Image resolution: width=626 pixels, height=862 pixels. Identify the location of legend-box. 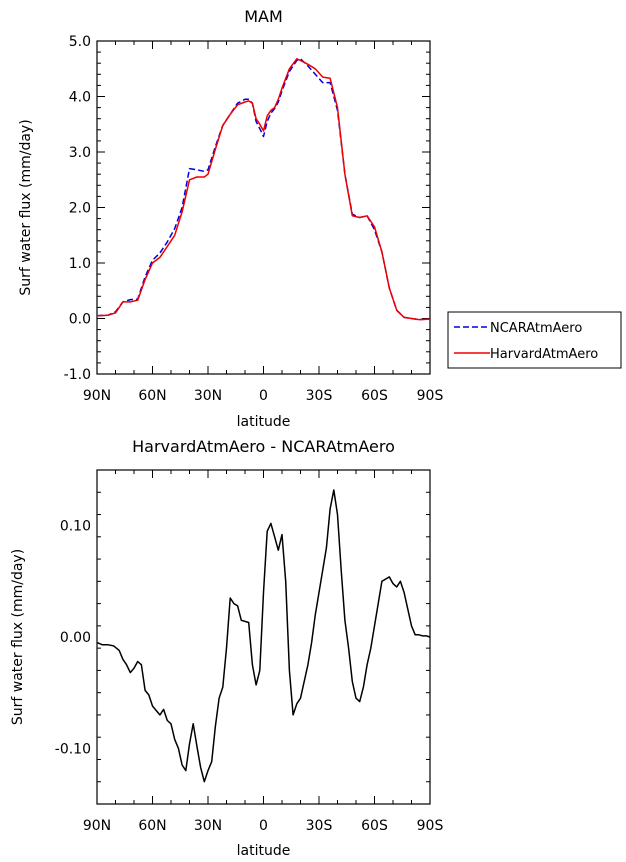
(534, 340).